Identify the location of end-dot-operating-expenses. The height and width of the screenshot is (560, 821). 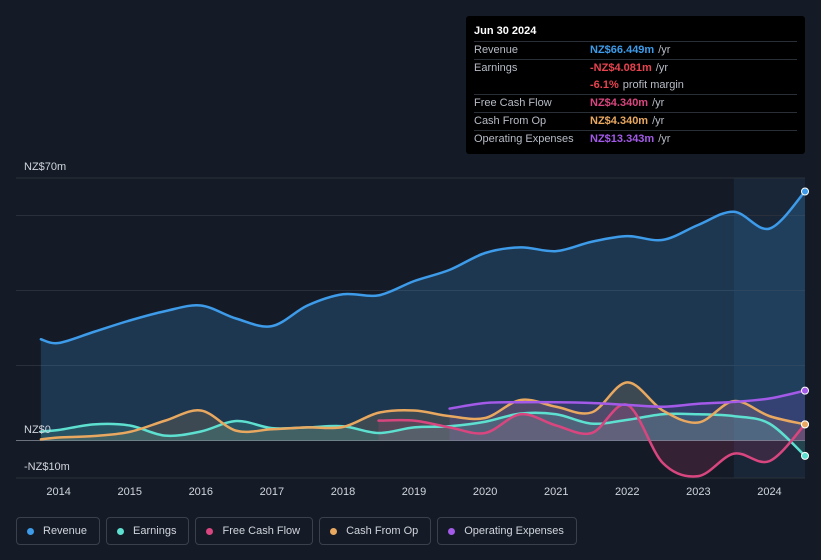
(805, 390).